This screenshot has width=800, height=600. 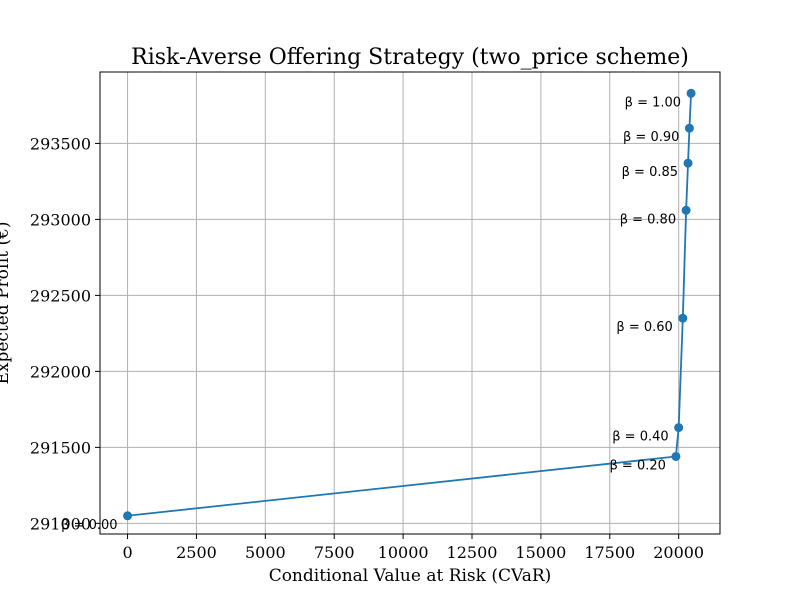 I want to click on point-label: β = 0.80, so click(x=648, y=219).